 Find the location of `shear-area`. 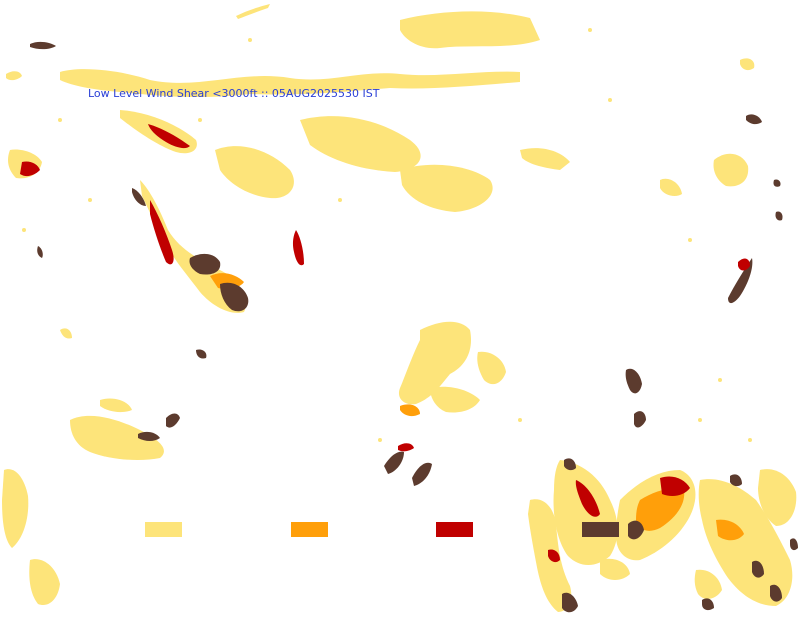

shear-area is located at coordinates (470, 29).